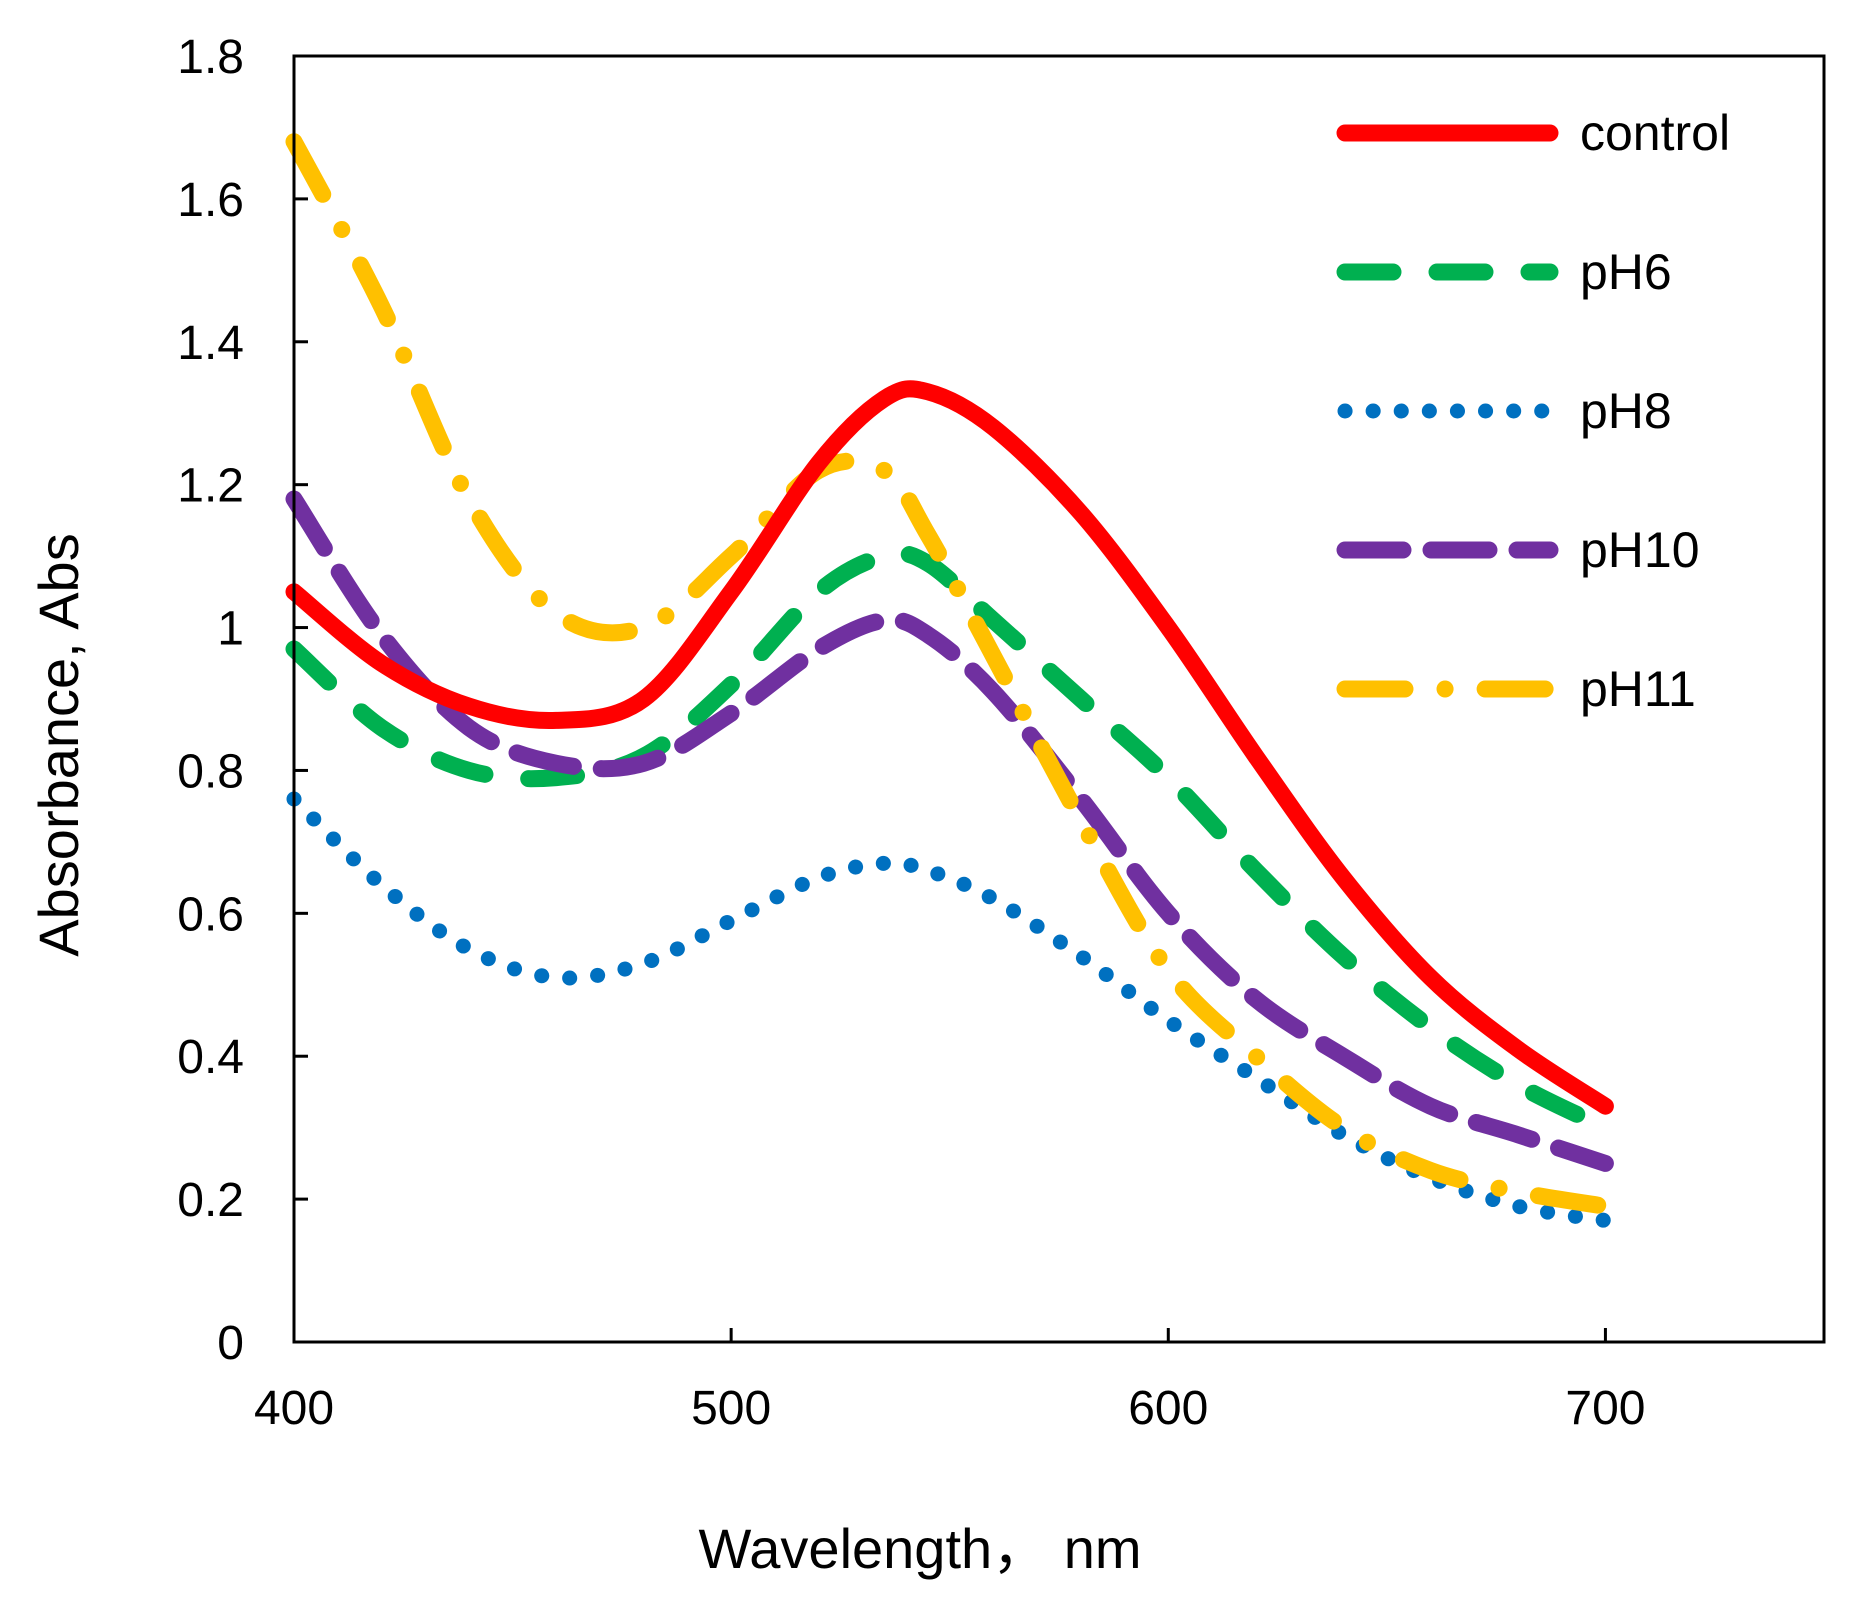  Describe the element at coordinates (731, 1408) in the screenshot. I see `x-tick-label: 500` at that location.